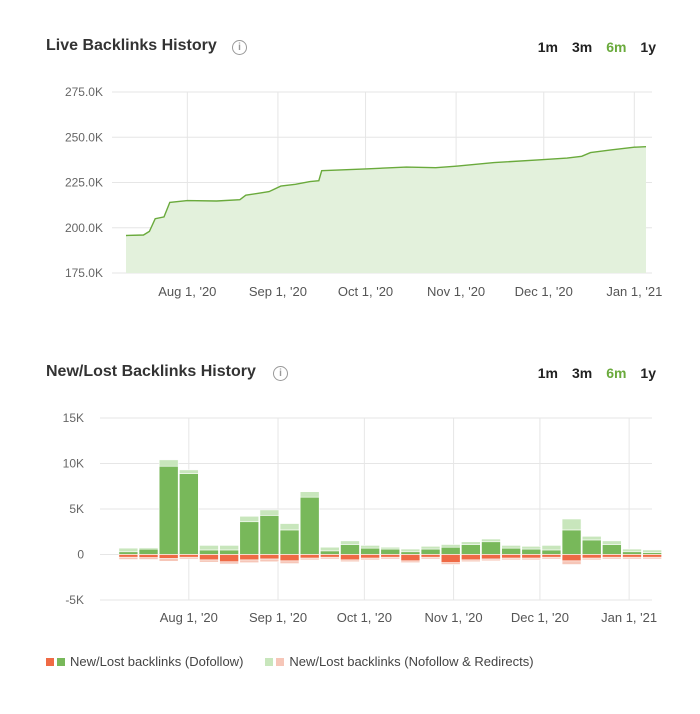 Image resolution: width=700 pixels, height=714 pixels. What do you see at coordinates (616, 373) in the screenshot?
I see `newlost-range-6m: 6m` at bounding box center [616, 373].